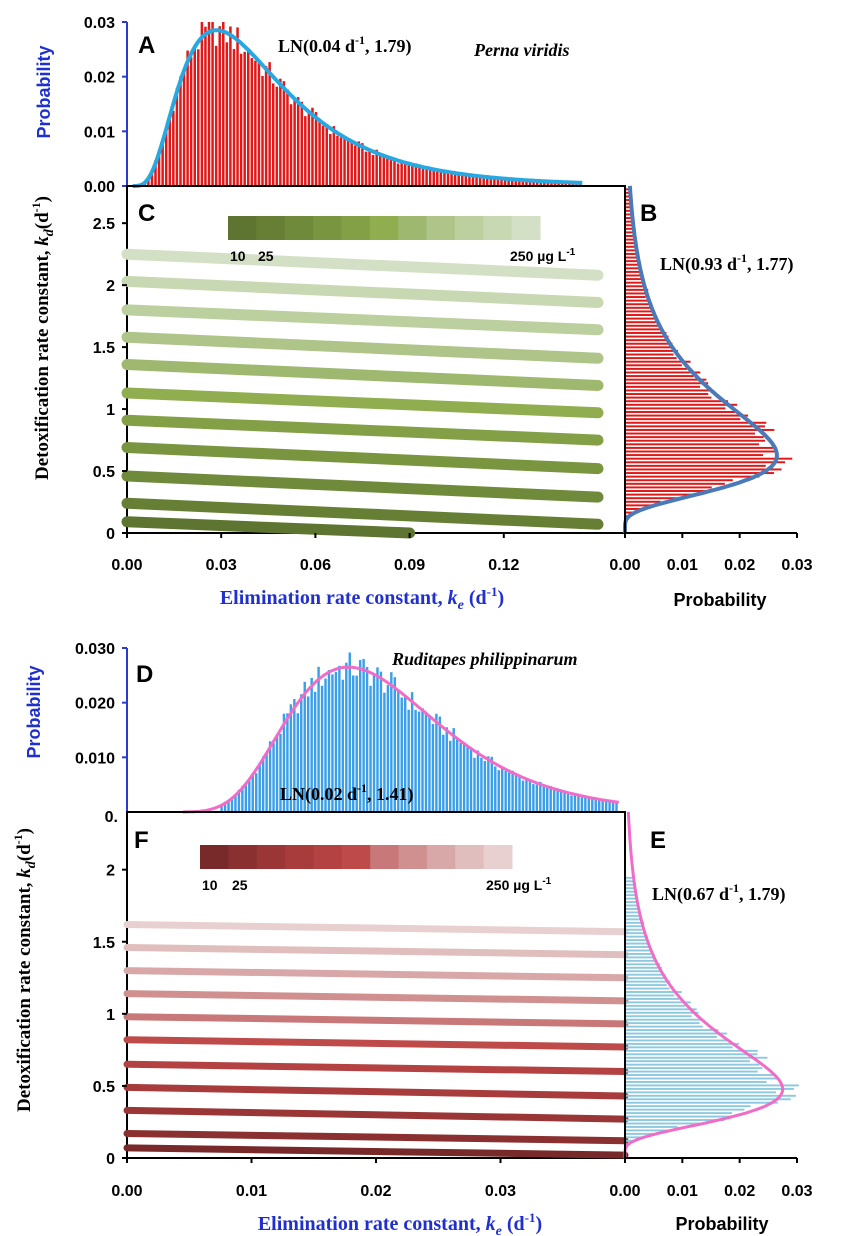 The width and height of the screenshot is (844, 1236). What do you see at coordinates (570, 252) in the screenshot?
I see `panel-c-colorbar-high-sup: -1` at bounding box center [570, 252].